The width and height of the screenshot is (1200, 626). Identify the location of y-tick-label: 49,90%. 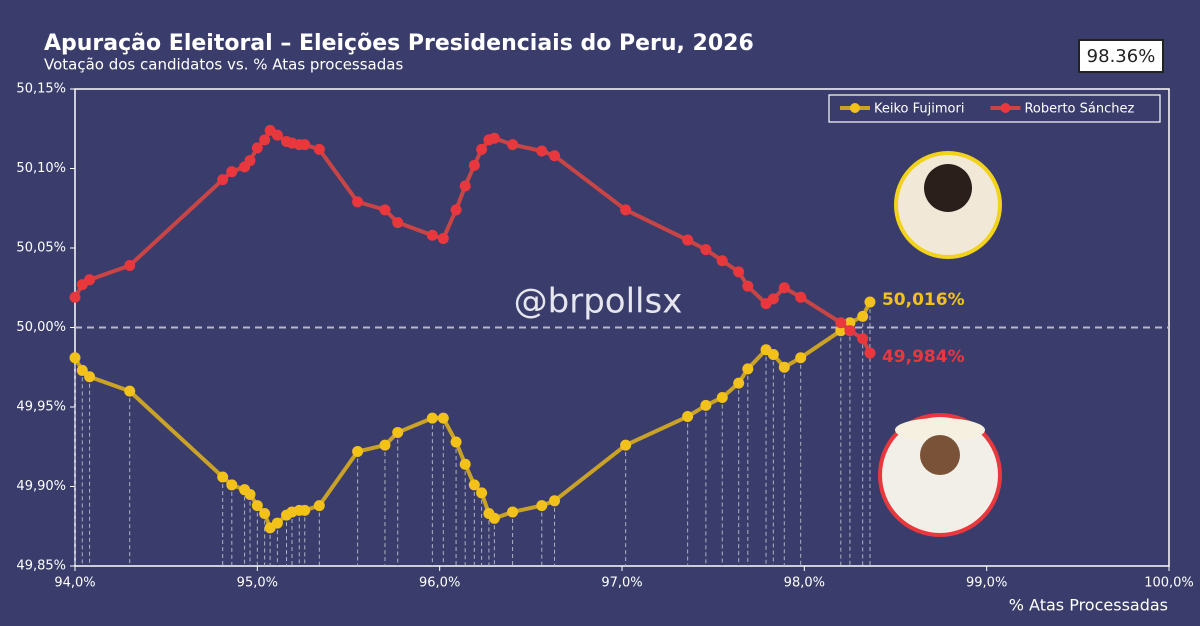
(41, 486).